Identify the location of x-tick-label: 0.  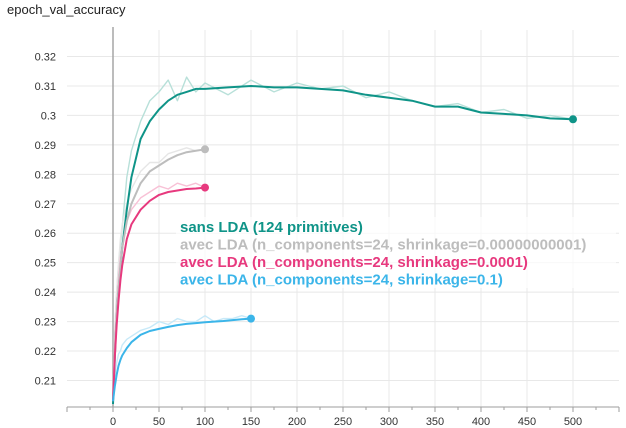
(113, 422).